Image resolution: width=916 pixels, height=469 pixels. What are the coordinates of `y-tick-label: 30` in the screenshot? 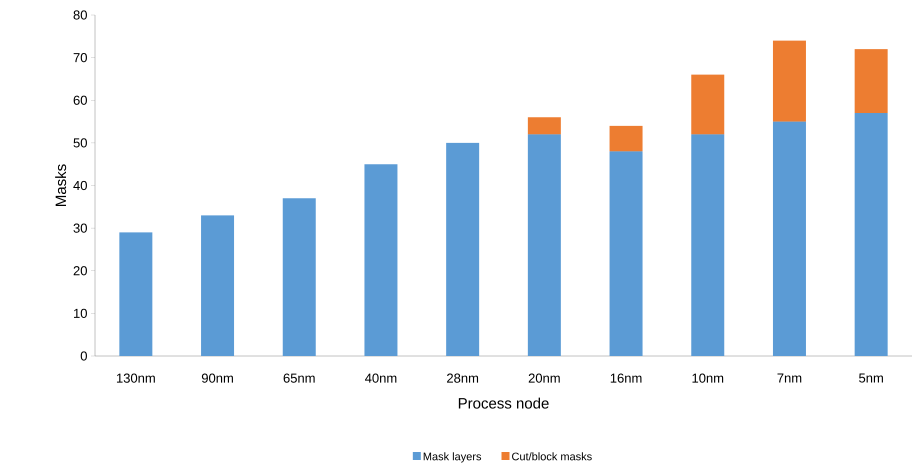 It's located at (80, 228).